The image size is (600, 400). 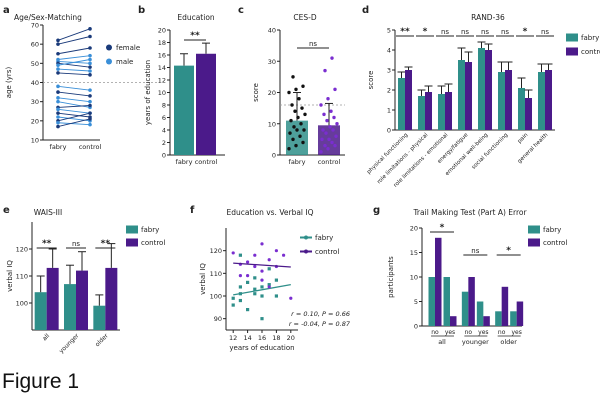 What do you see at coordinates (192, 210) in the screenshot?
I see `panel-letter-f: f` at bounding box center [192, 210].